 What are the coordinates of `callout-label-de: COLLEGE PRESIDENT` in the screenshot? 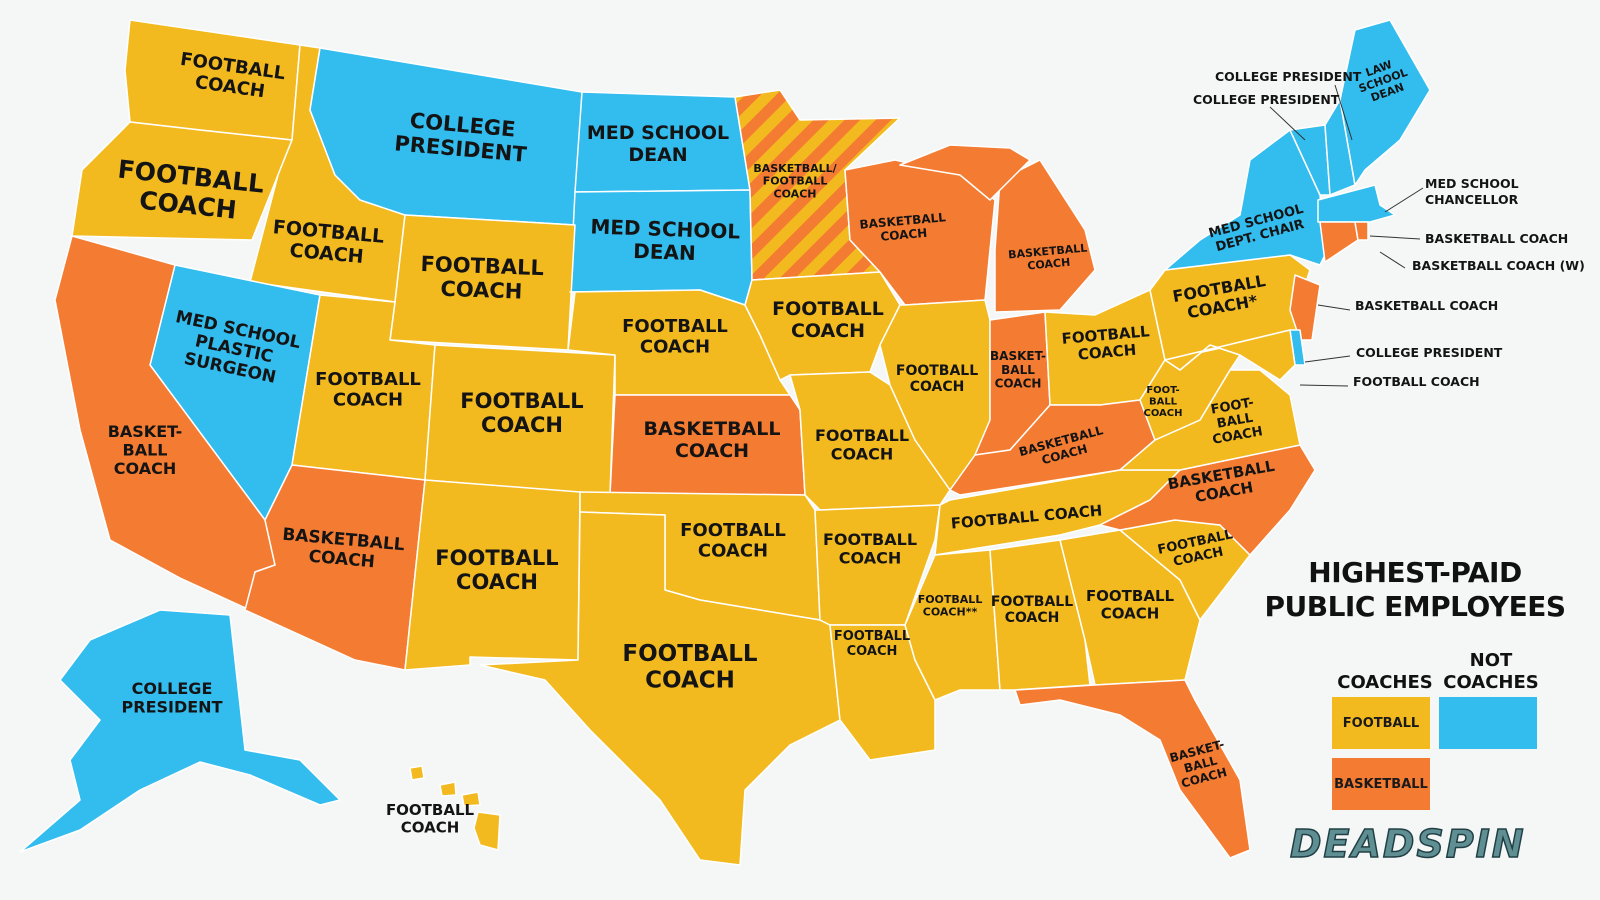 It's located at (1429, 352).